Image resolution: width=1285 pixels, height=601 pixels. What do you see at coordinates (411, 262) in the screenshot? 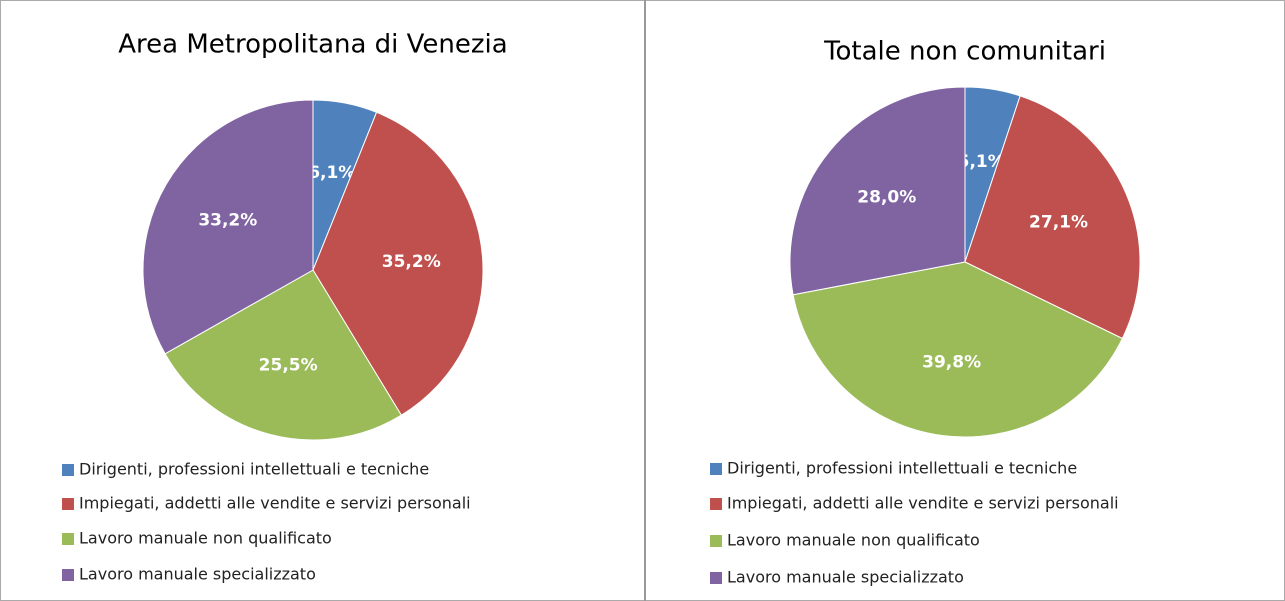
I see `data-label: 35,2%` at bounding box center [411, 262].